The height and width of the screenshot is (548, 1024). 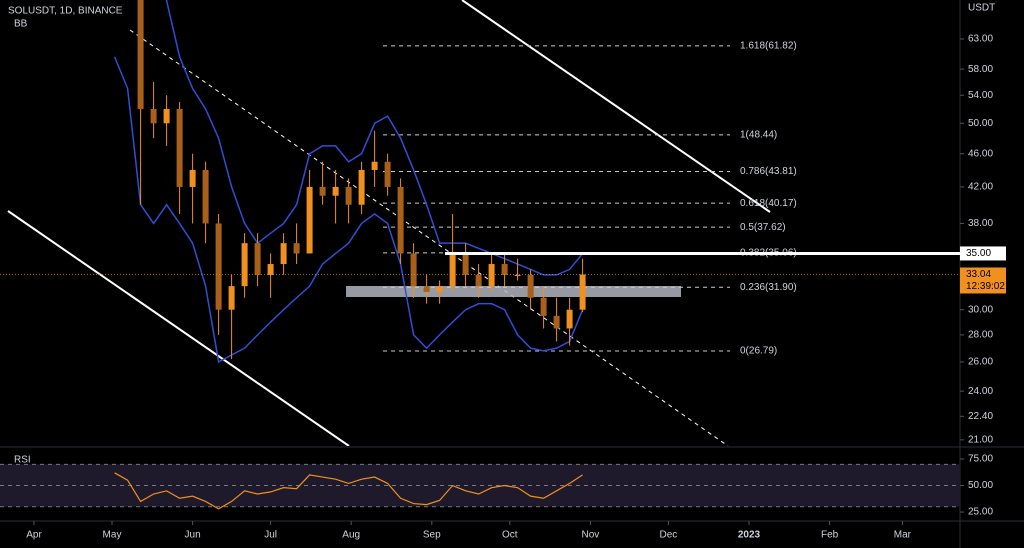 I want to click on rsi-tick-label: 75.00, so click(x=980, y=459).